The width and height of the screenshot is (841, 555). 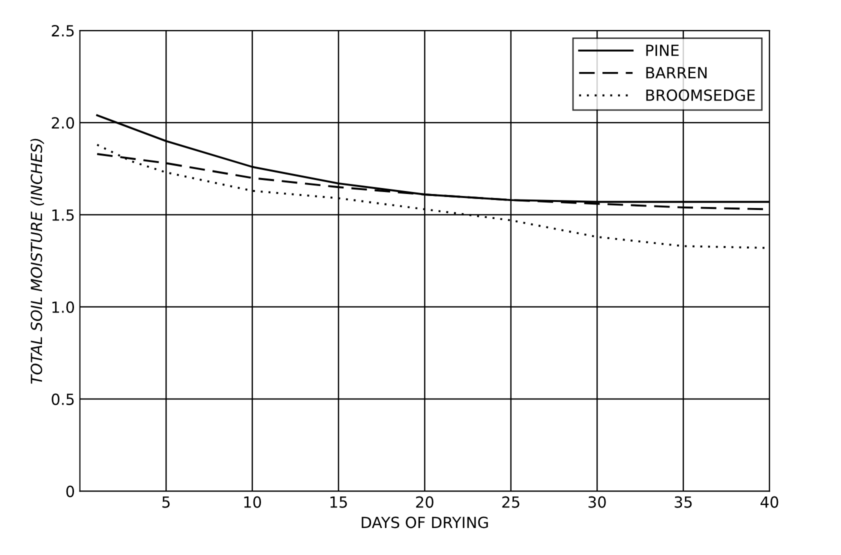 What do you see at coordinates (769, 502) in the screenshot?
I see `x-tick-label: 40` at bounding box center [769, 502].